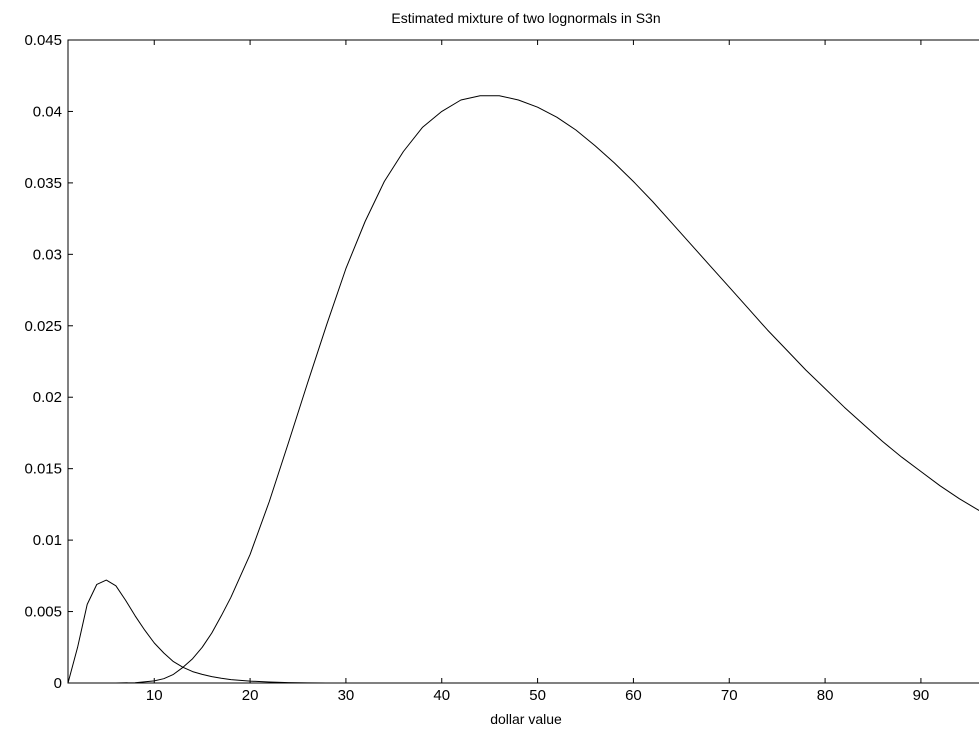  What do you see at coordinates (154, 695) in the screenshot?
I see `x-tick-label: 10` at bounding box center [154, 695].